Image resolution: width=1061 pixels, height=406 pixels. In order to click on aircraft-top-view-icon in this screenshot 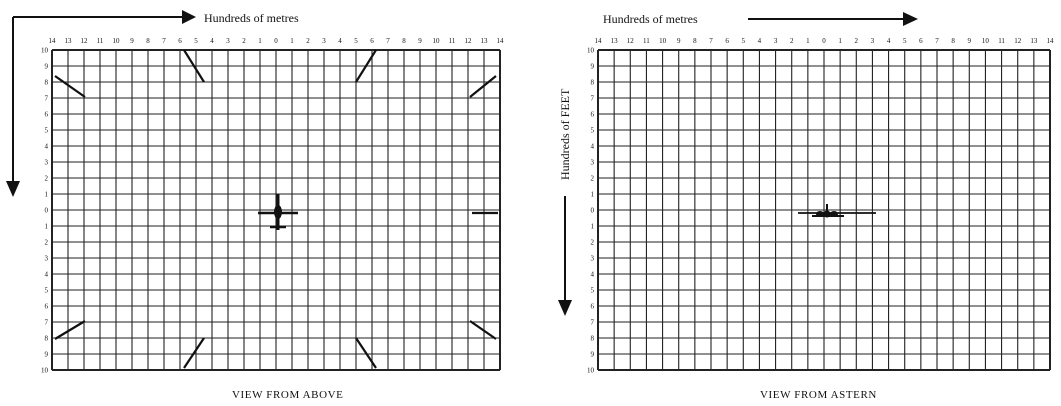, I will do `click(278, 212)`.